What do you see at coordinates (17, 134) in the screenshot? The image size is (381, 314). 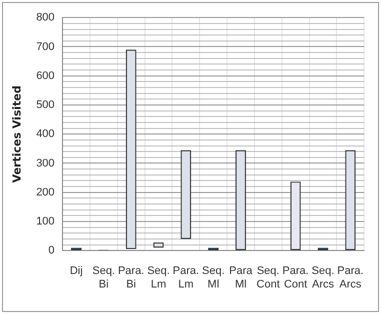 I see `y-axis-title: Vertices Visited` at bounding box center [17, 134].